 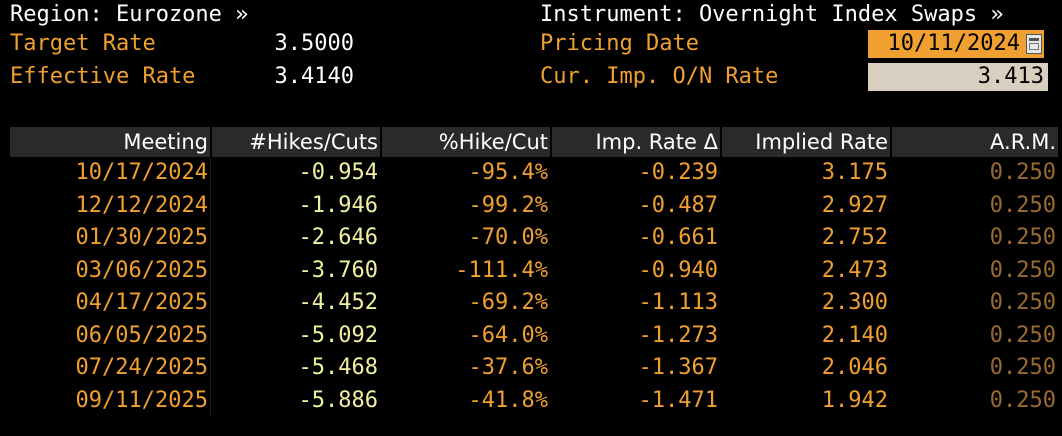 What do you see at coordinates (772, 14) in the screenshot?
I see `instrument-selector: Instrument: Overnight Index Swaps »` at bounding box center [772, 14].